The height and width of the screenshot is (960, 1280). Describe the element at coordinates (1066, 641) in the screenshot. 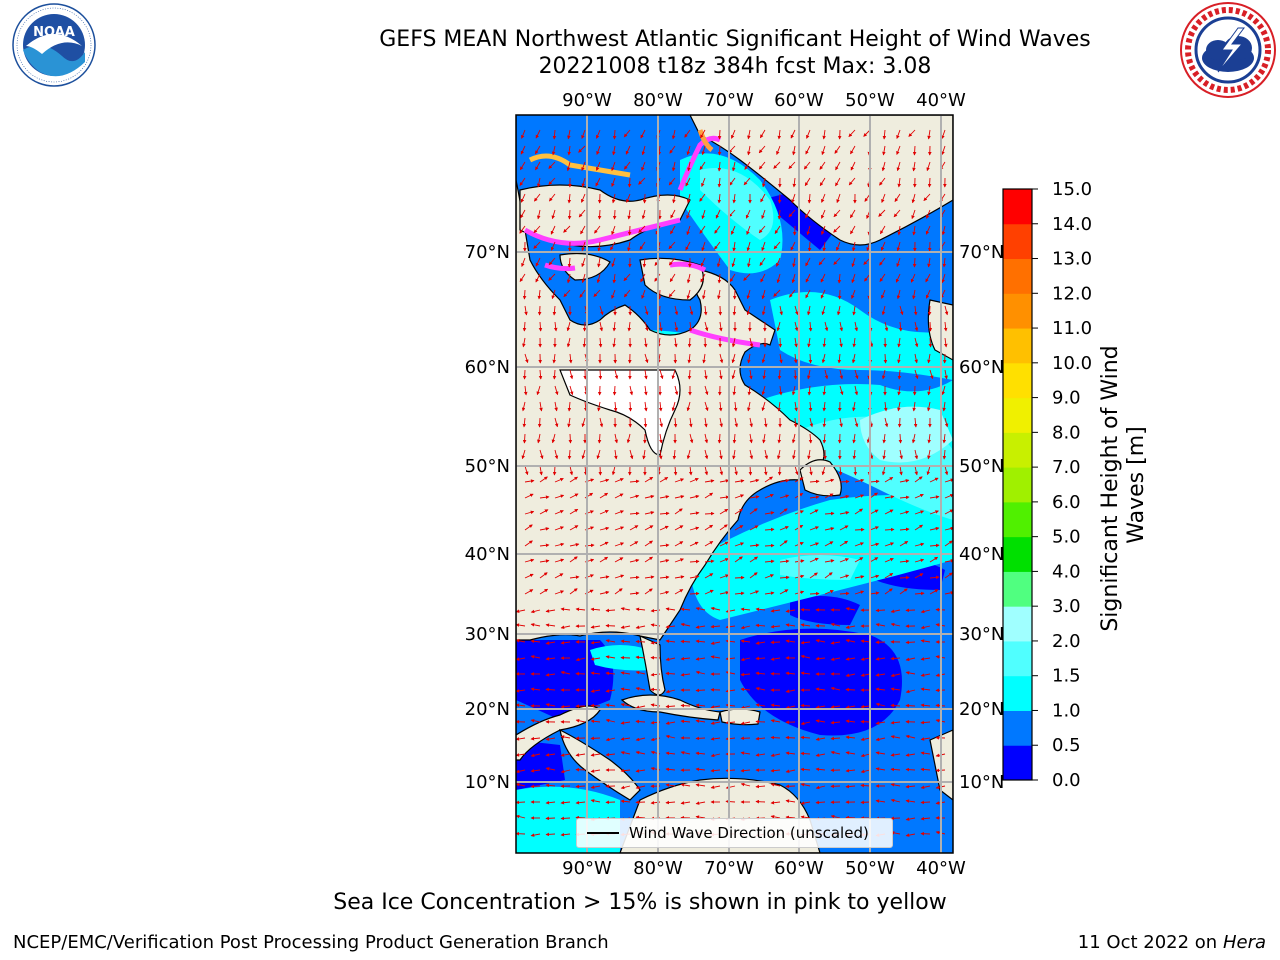

I see `colorbar-tick-label: 2.0` at that location.